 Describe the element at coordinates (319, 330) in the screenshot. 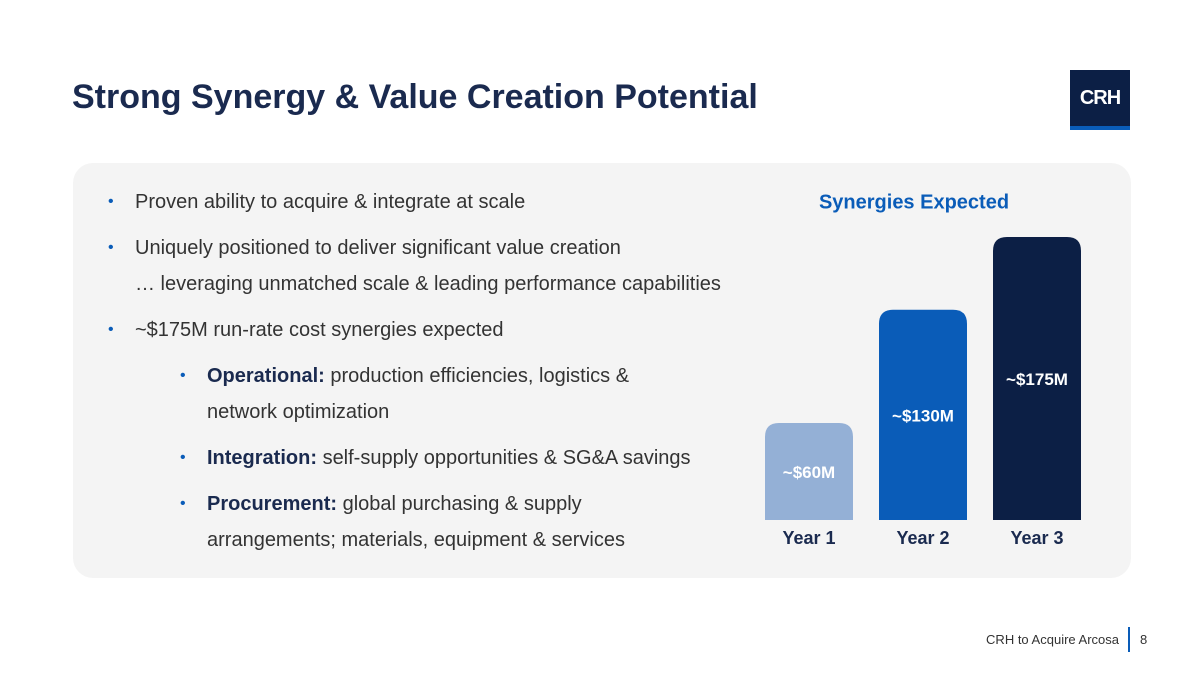

I see `bullet-text: ~$175M run-rate cost synergies expected` at that location.